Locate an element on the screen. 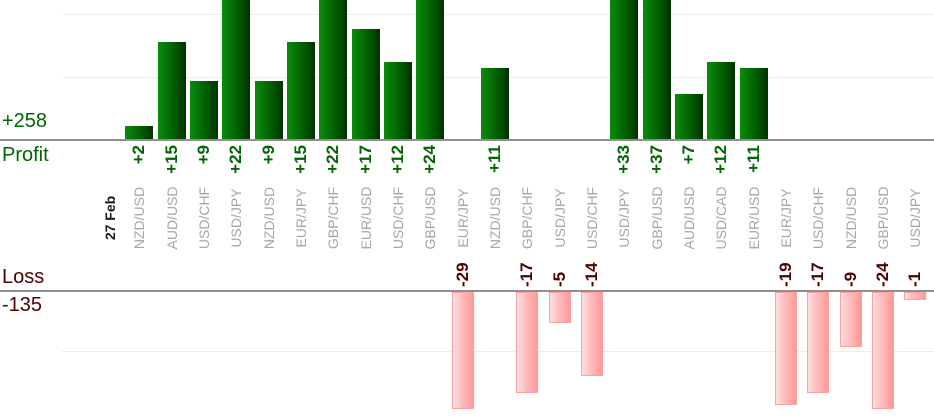 This screenshot has height=420, width=934. bar-value-label: -24 is located at coordinates (882, 274).